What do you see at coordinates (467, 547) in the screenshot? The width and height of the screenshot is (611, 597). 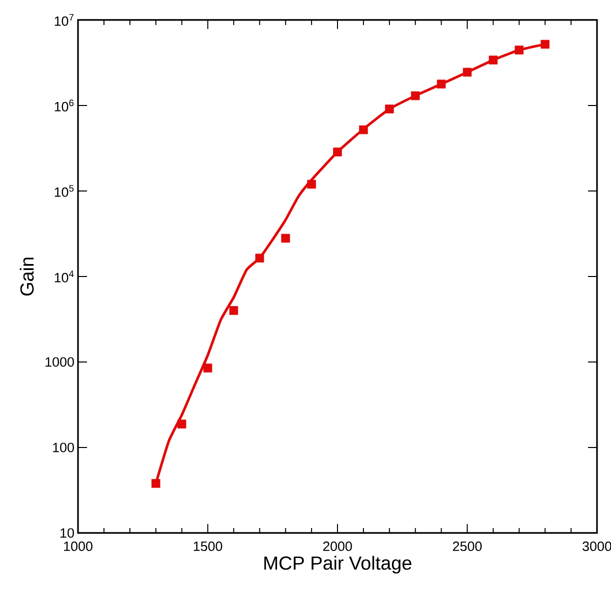 I see `x-tick-label: 2500` at bounding box center [467, 547].